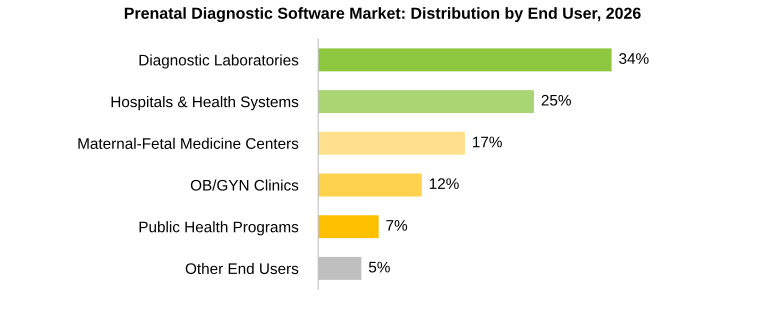  What do you see at coordinates (556, 100) in the screenshot?
I see `data-label: 25%` at bounding box center [556, 100].